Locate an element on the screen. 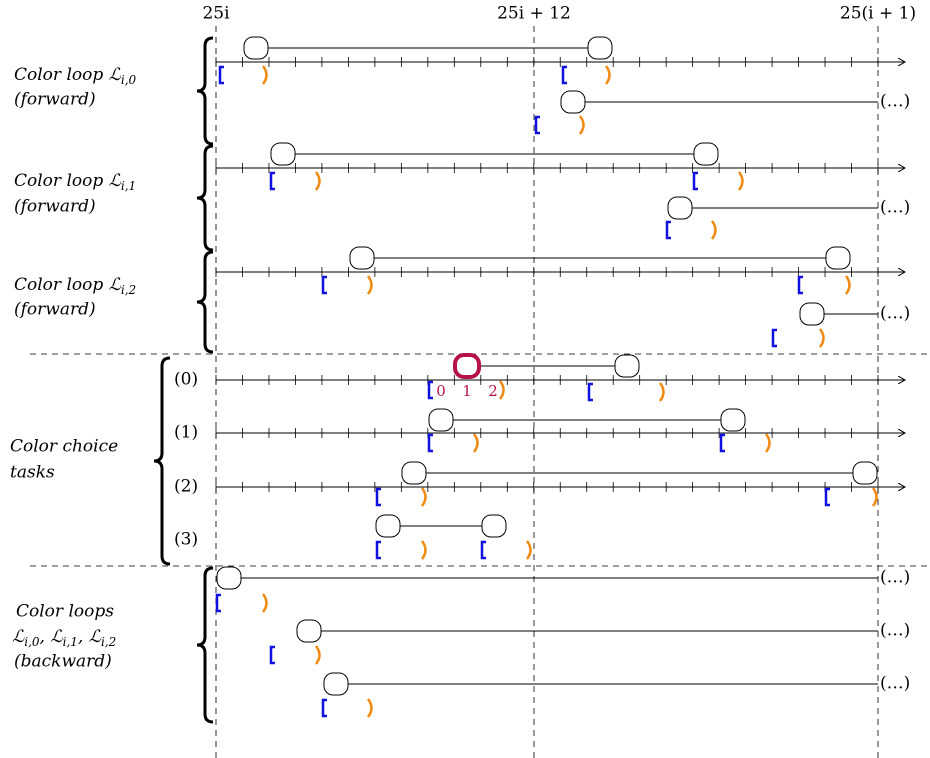 The width and height of the screenshot is (930, 758). position-label: 2 is located at coordinates (493, 391).